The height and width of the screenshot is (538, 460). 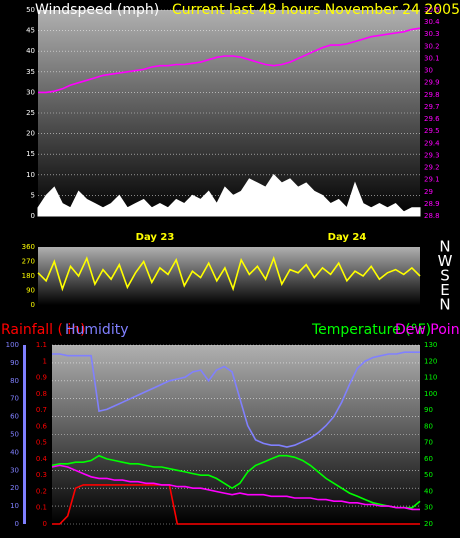 I want to click on y-tick-label: 60, so click(x=14, y=417).